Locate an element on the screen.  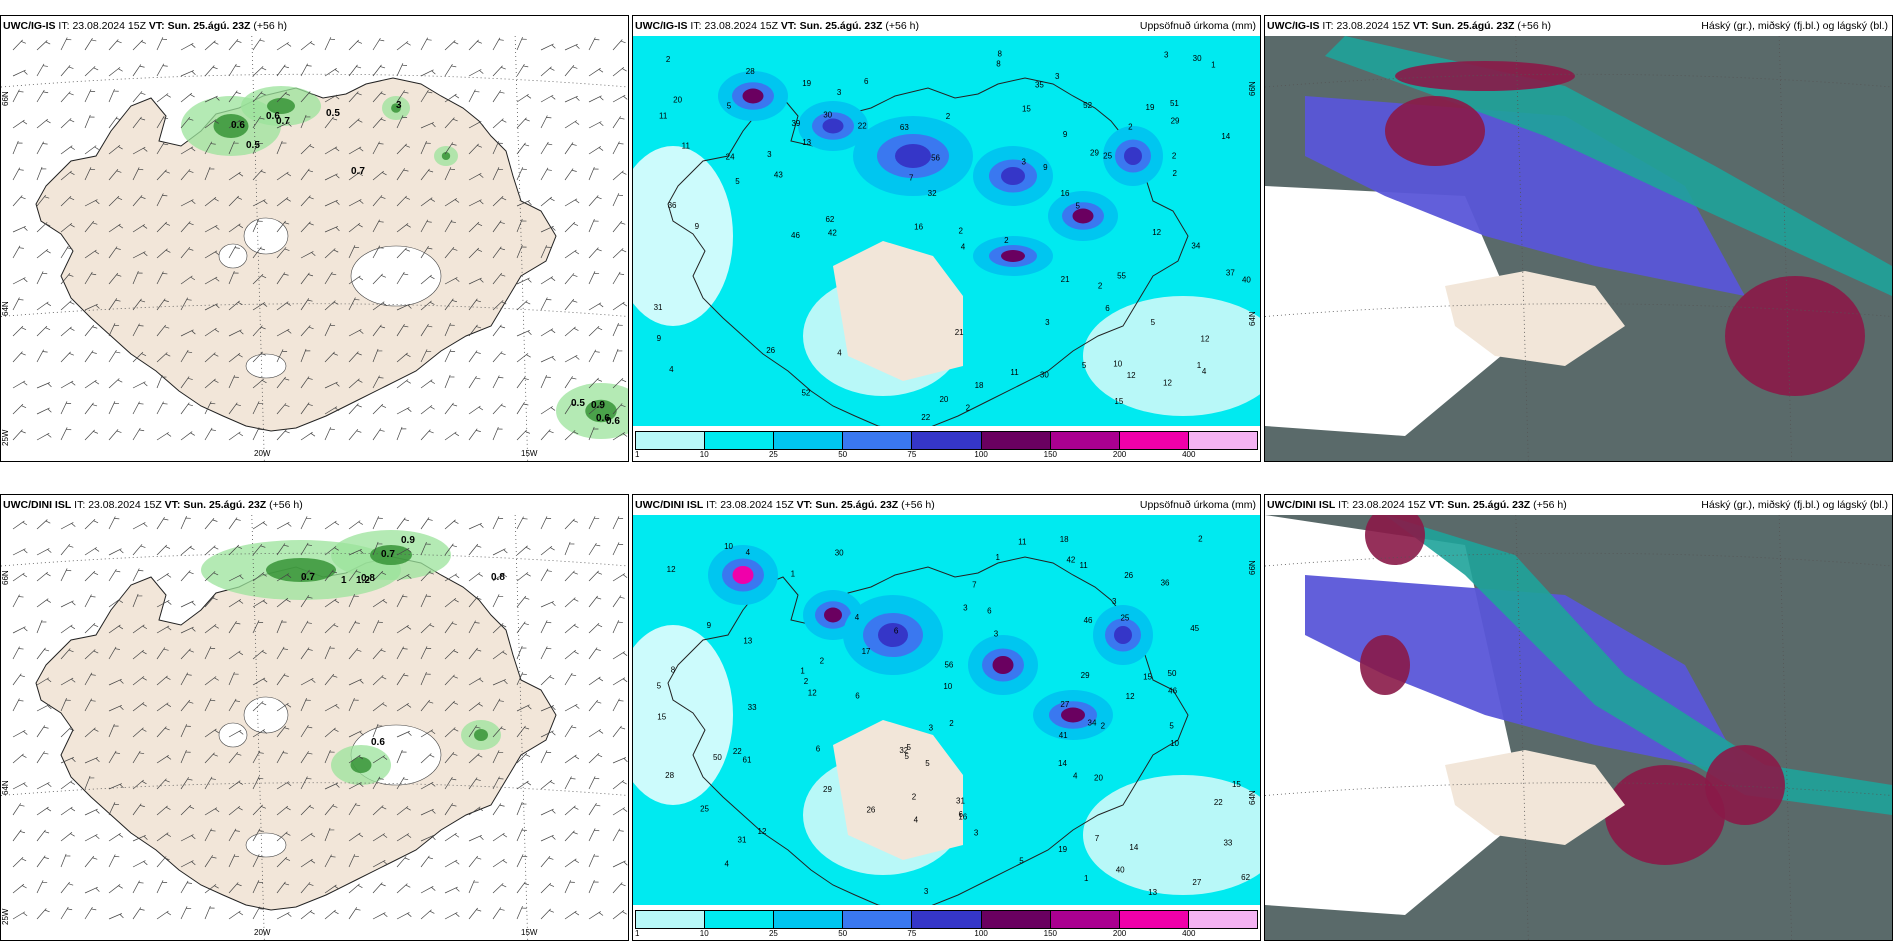
value-label: 32 is located at coordinates (903, 750).